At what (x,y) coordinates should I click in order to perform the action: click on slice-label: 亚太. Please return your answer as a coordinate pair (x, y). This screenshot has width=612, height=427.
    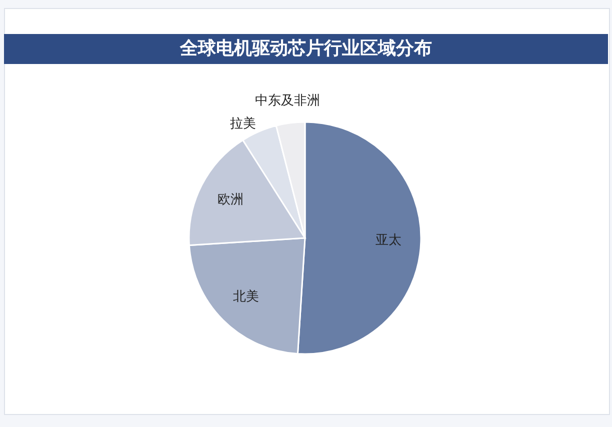
    Looking at the image, I should click on (388, 240).